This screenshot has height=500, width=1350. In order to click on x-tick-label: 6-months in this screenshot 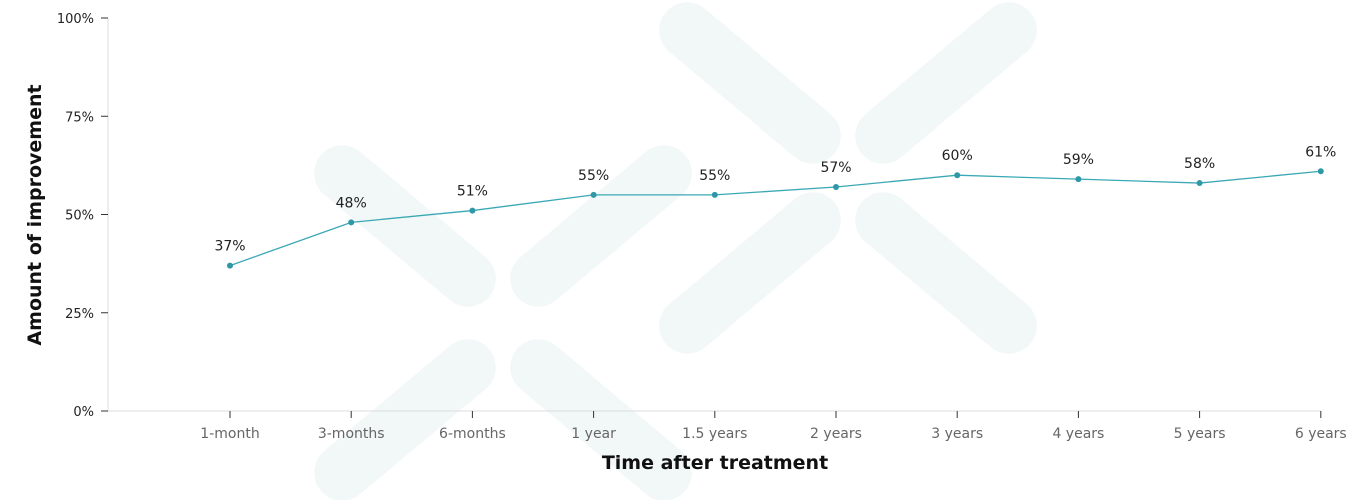, I will do `click(472, 434)`.